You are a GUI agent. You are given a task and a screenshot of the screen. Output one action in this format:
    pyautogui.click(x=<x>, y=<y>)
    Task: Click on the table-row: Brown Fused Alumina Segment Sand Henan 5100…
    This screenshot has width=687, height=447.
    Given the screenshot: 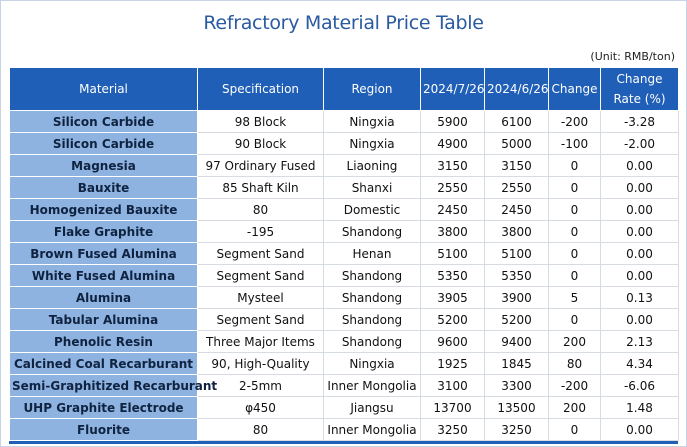 What is the action you would take?
    pyautogui.click(x=344, y=253)
    